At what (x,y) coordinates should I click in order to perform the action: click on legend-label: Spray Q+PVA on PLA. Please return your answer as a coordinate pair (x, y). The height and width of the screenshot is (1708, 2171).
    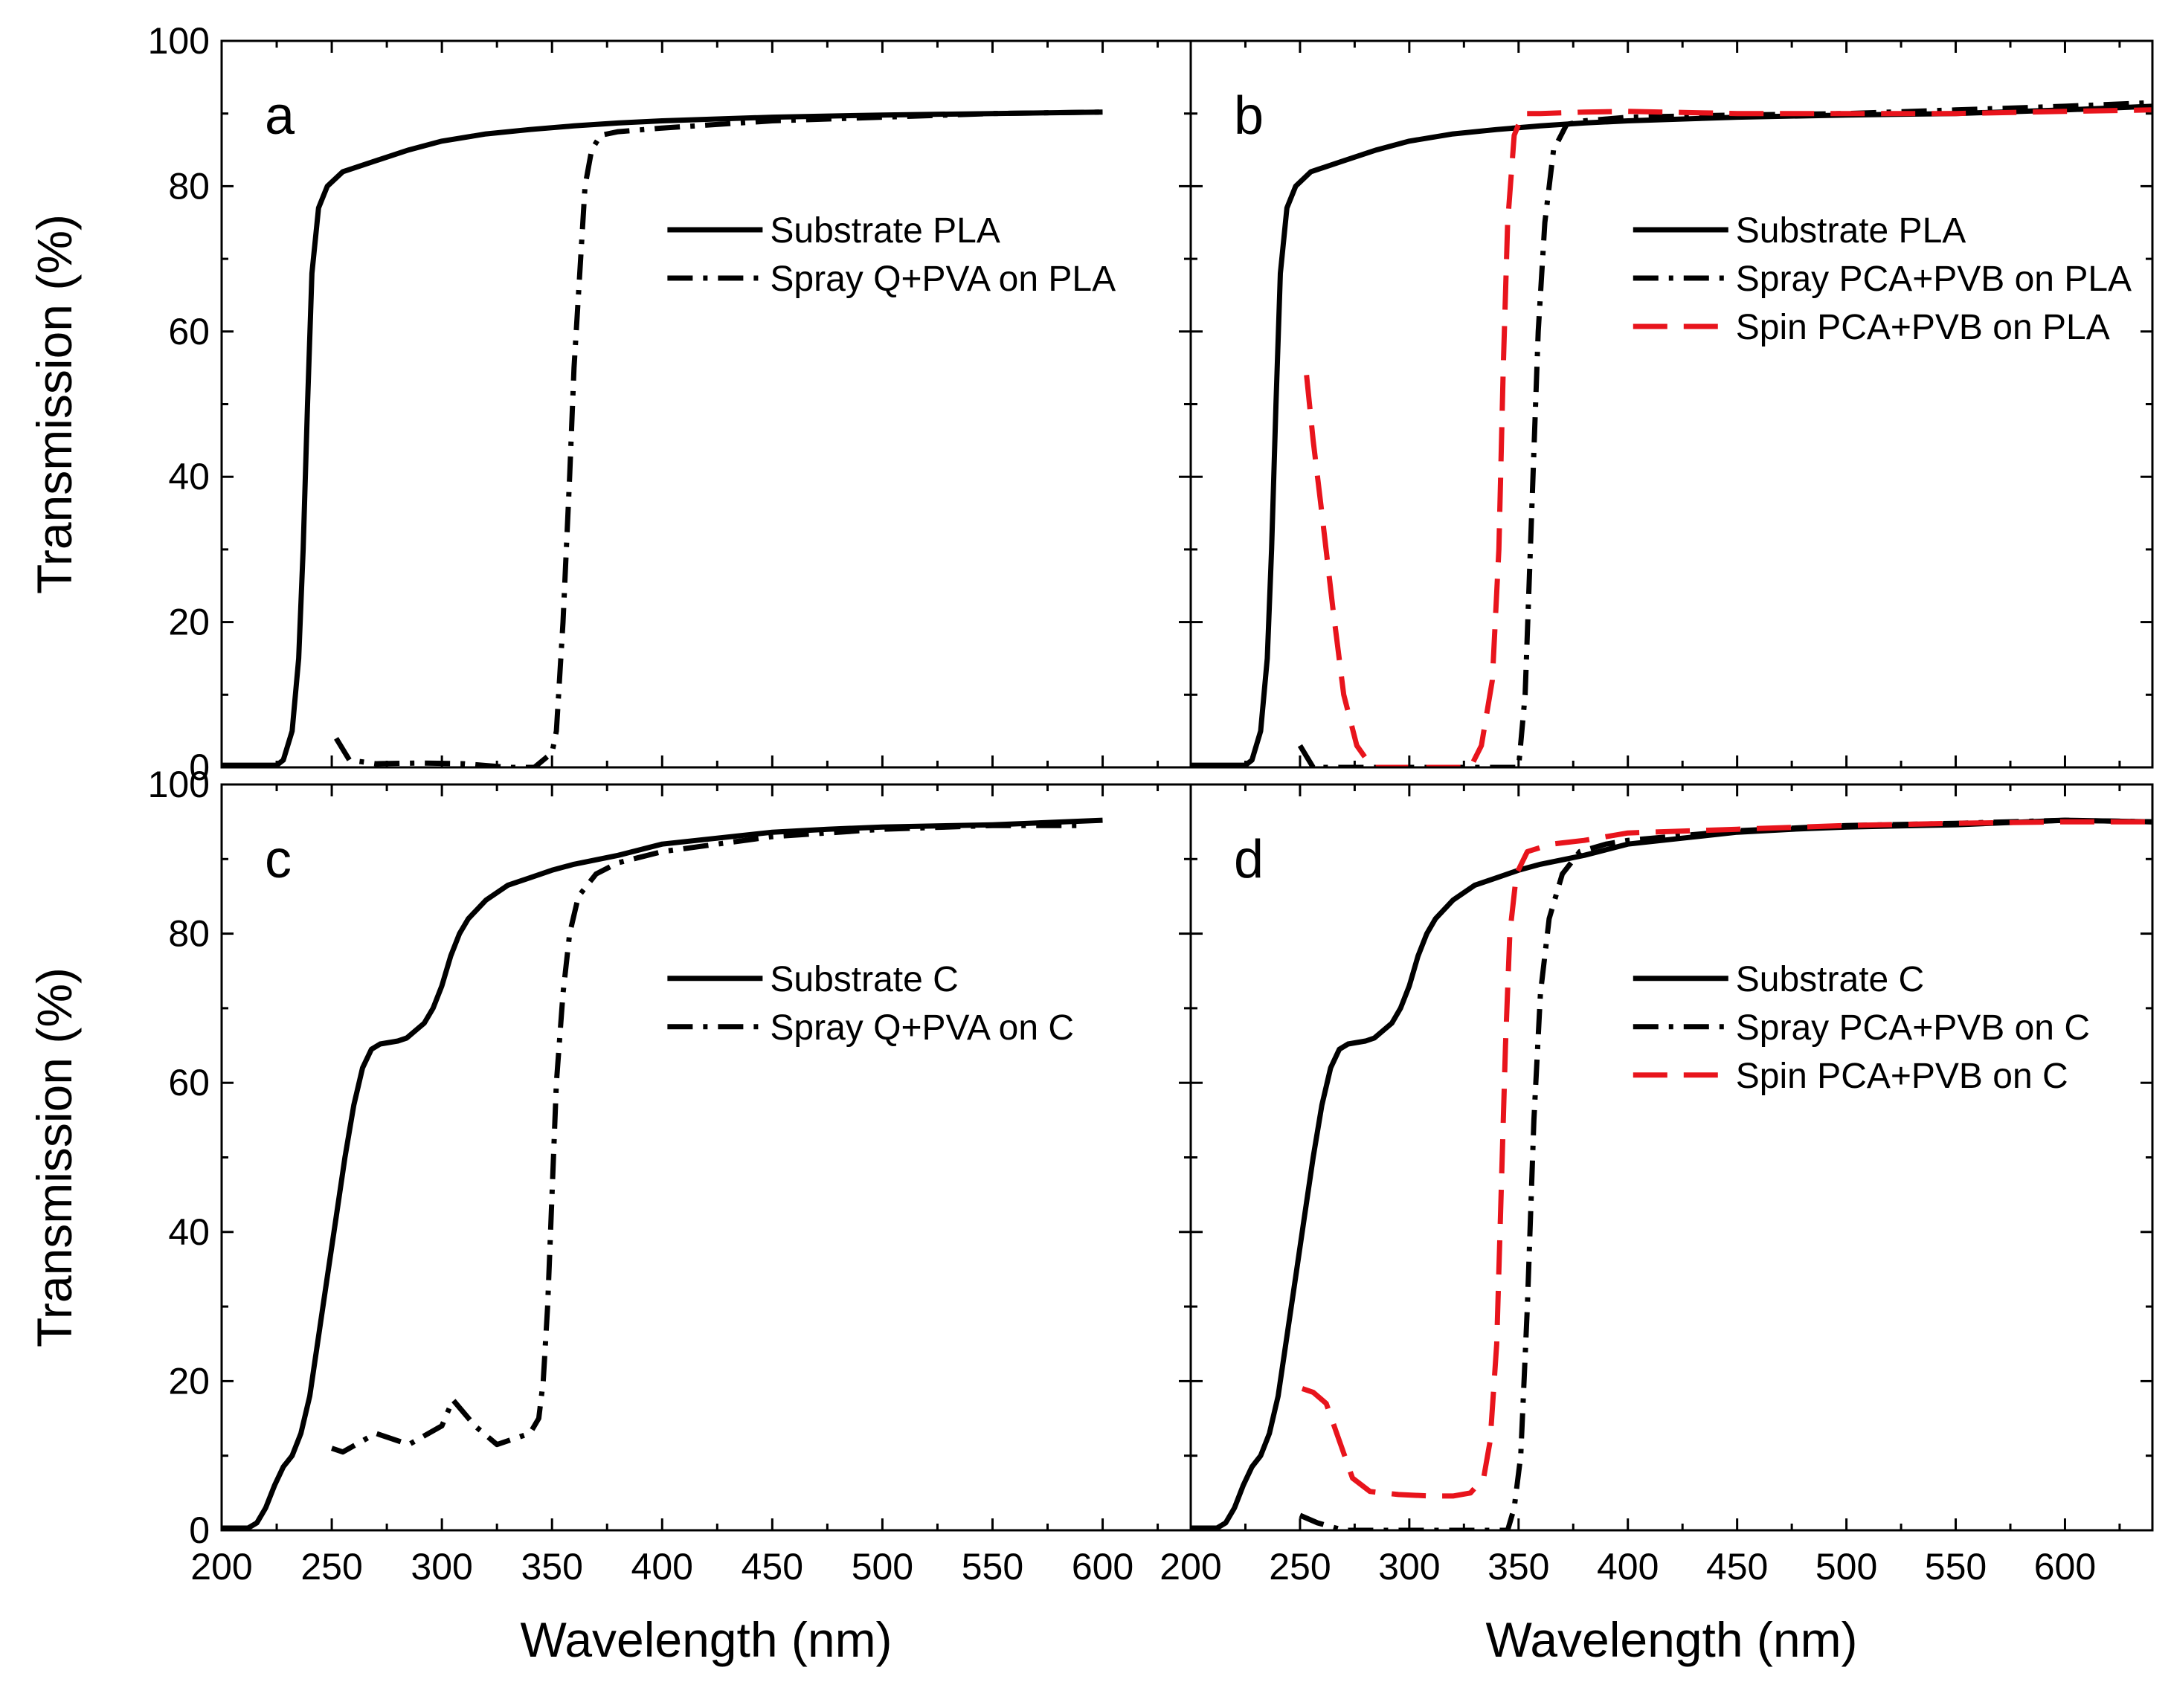
    Looking at the image, I should click on (943, 279).